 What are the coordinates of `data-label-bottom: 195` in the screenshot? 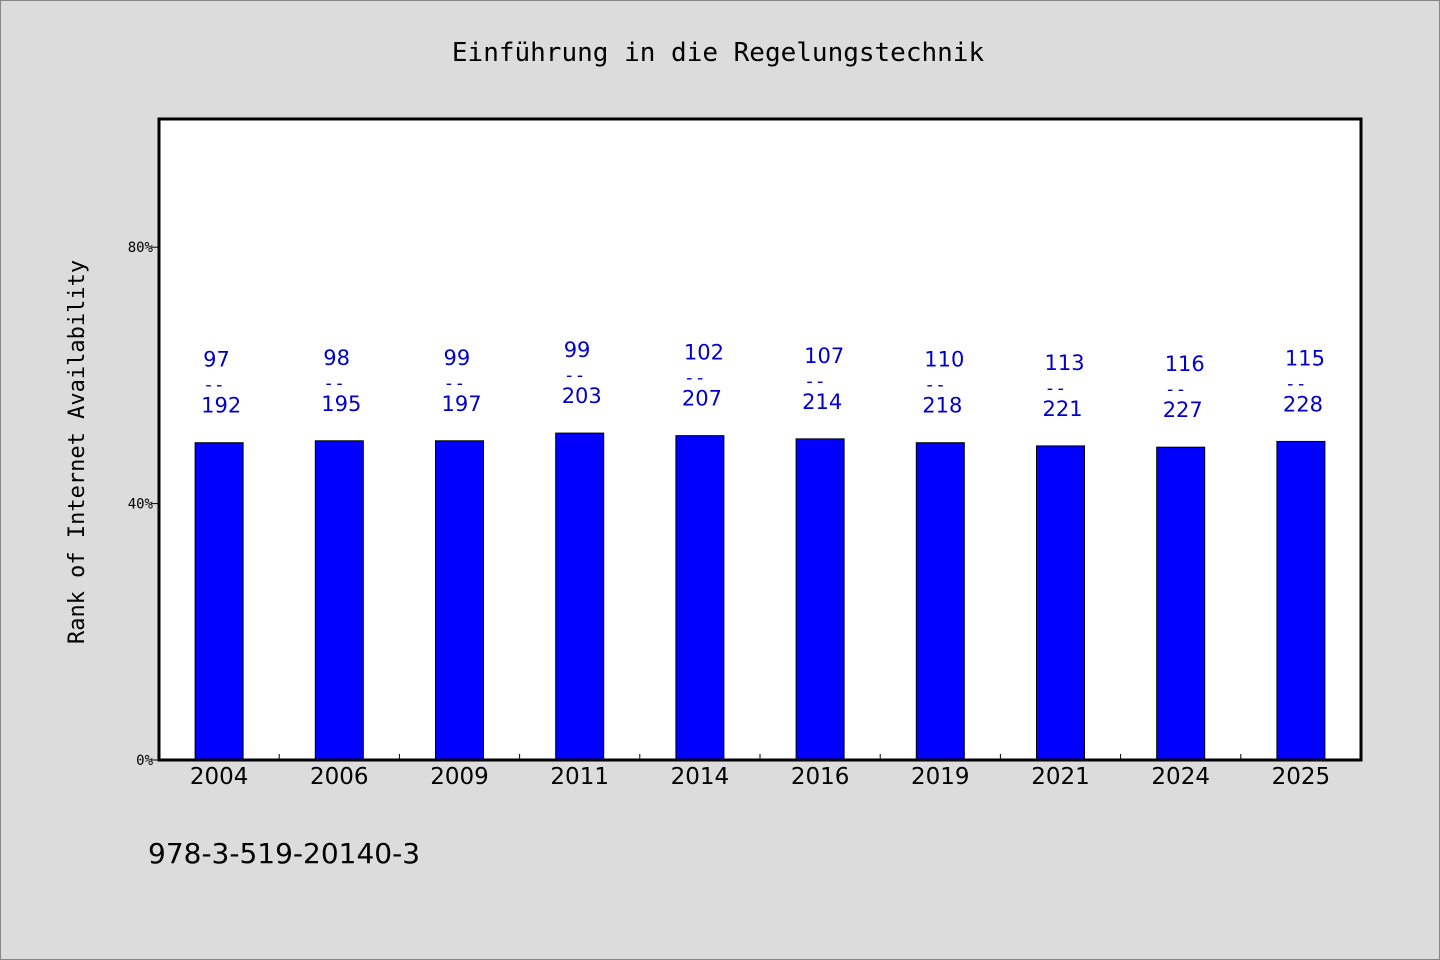 It's located at (341, 404).